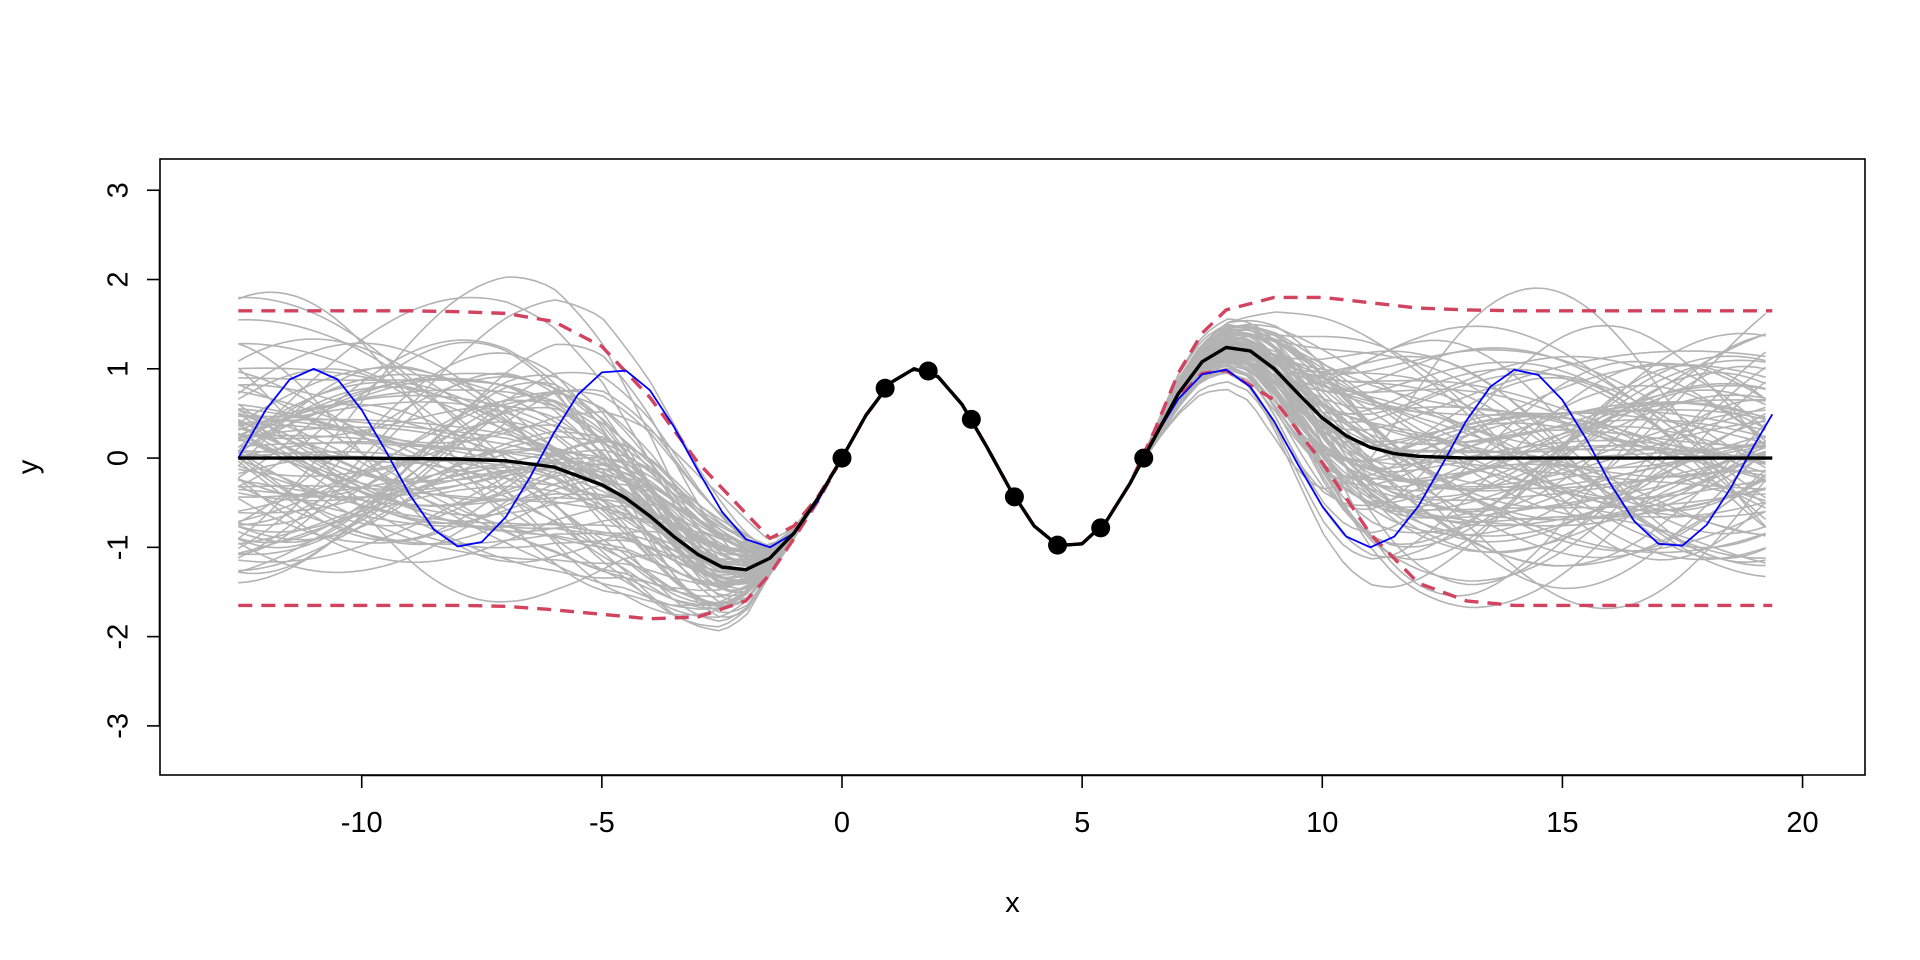  Describe the element at coordinates (119, 547) in the screenshot. I see `y-tick-label: -1` at that location.